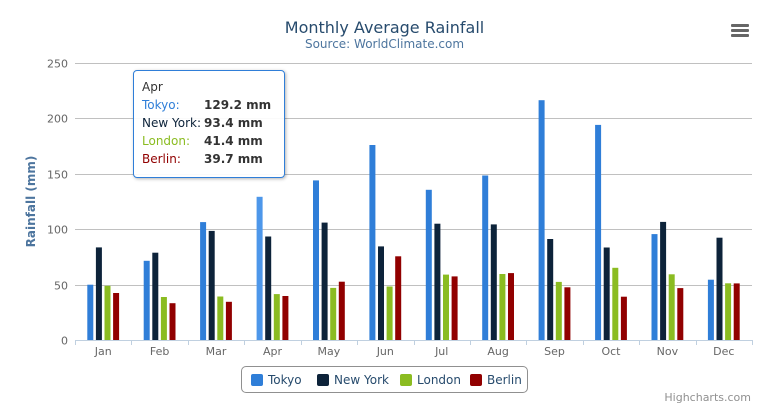 Image resolution: width=769 pixels, height=416 pixels. I want to click on x-tick-label: Jun, so click(385, 351).